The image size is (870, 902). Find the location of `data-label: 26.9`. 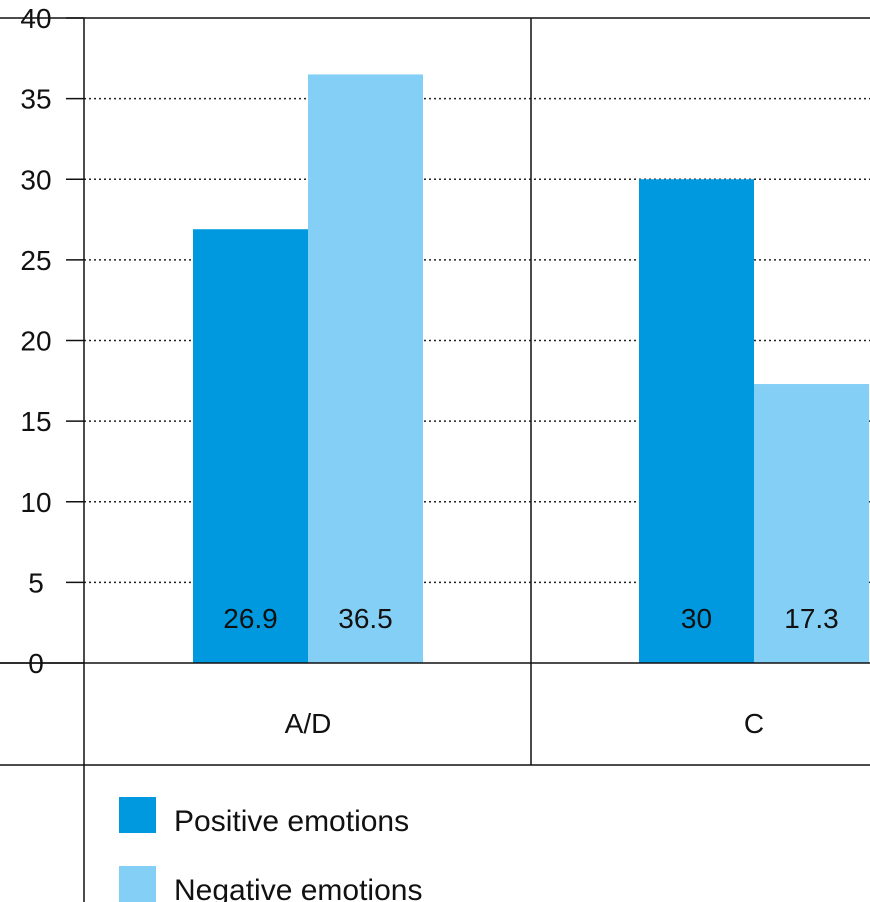

data-label: 26.9 is located at coordinates (250, 618).